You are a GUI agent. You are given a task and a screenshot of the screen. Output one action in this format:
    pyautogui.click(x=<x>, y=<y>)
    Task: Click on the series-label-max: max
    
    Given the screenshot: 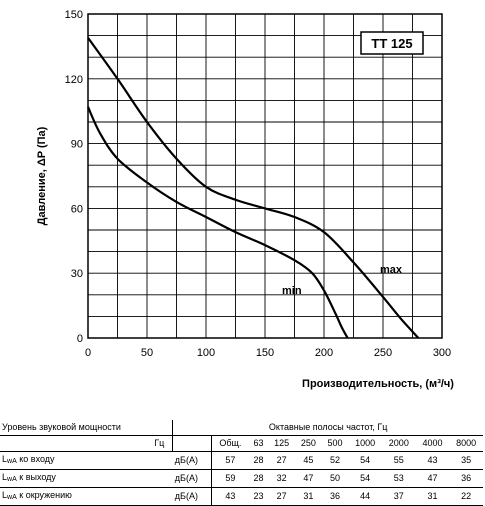 What is the action you would take?
    pyautogui.click(x=391, y=270)
    